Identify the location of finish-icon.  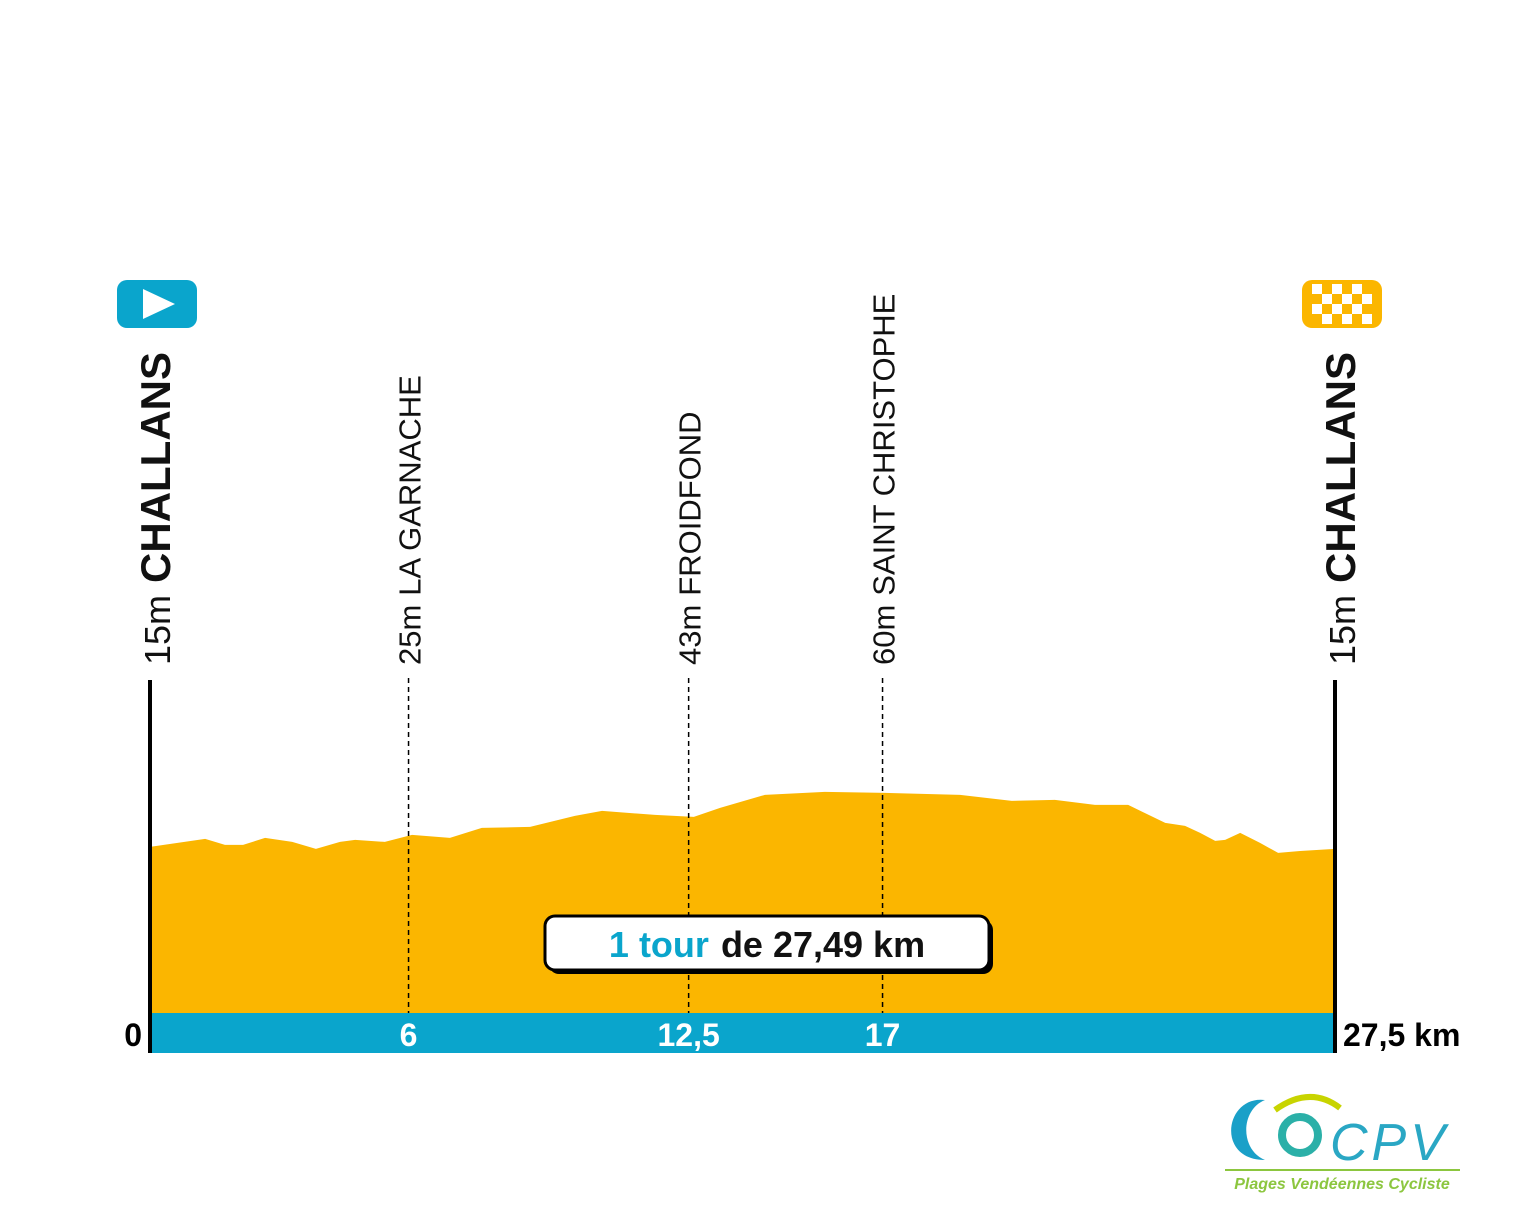
(1342, 304).